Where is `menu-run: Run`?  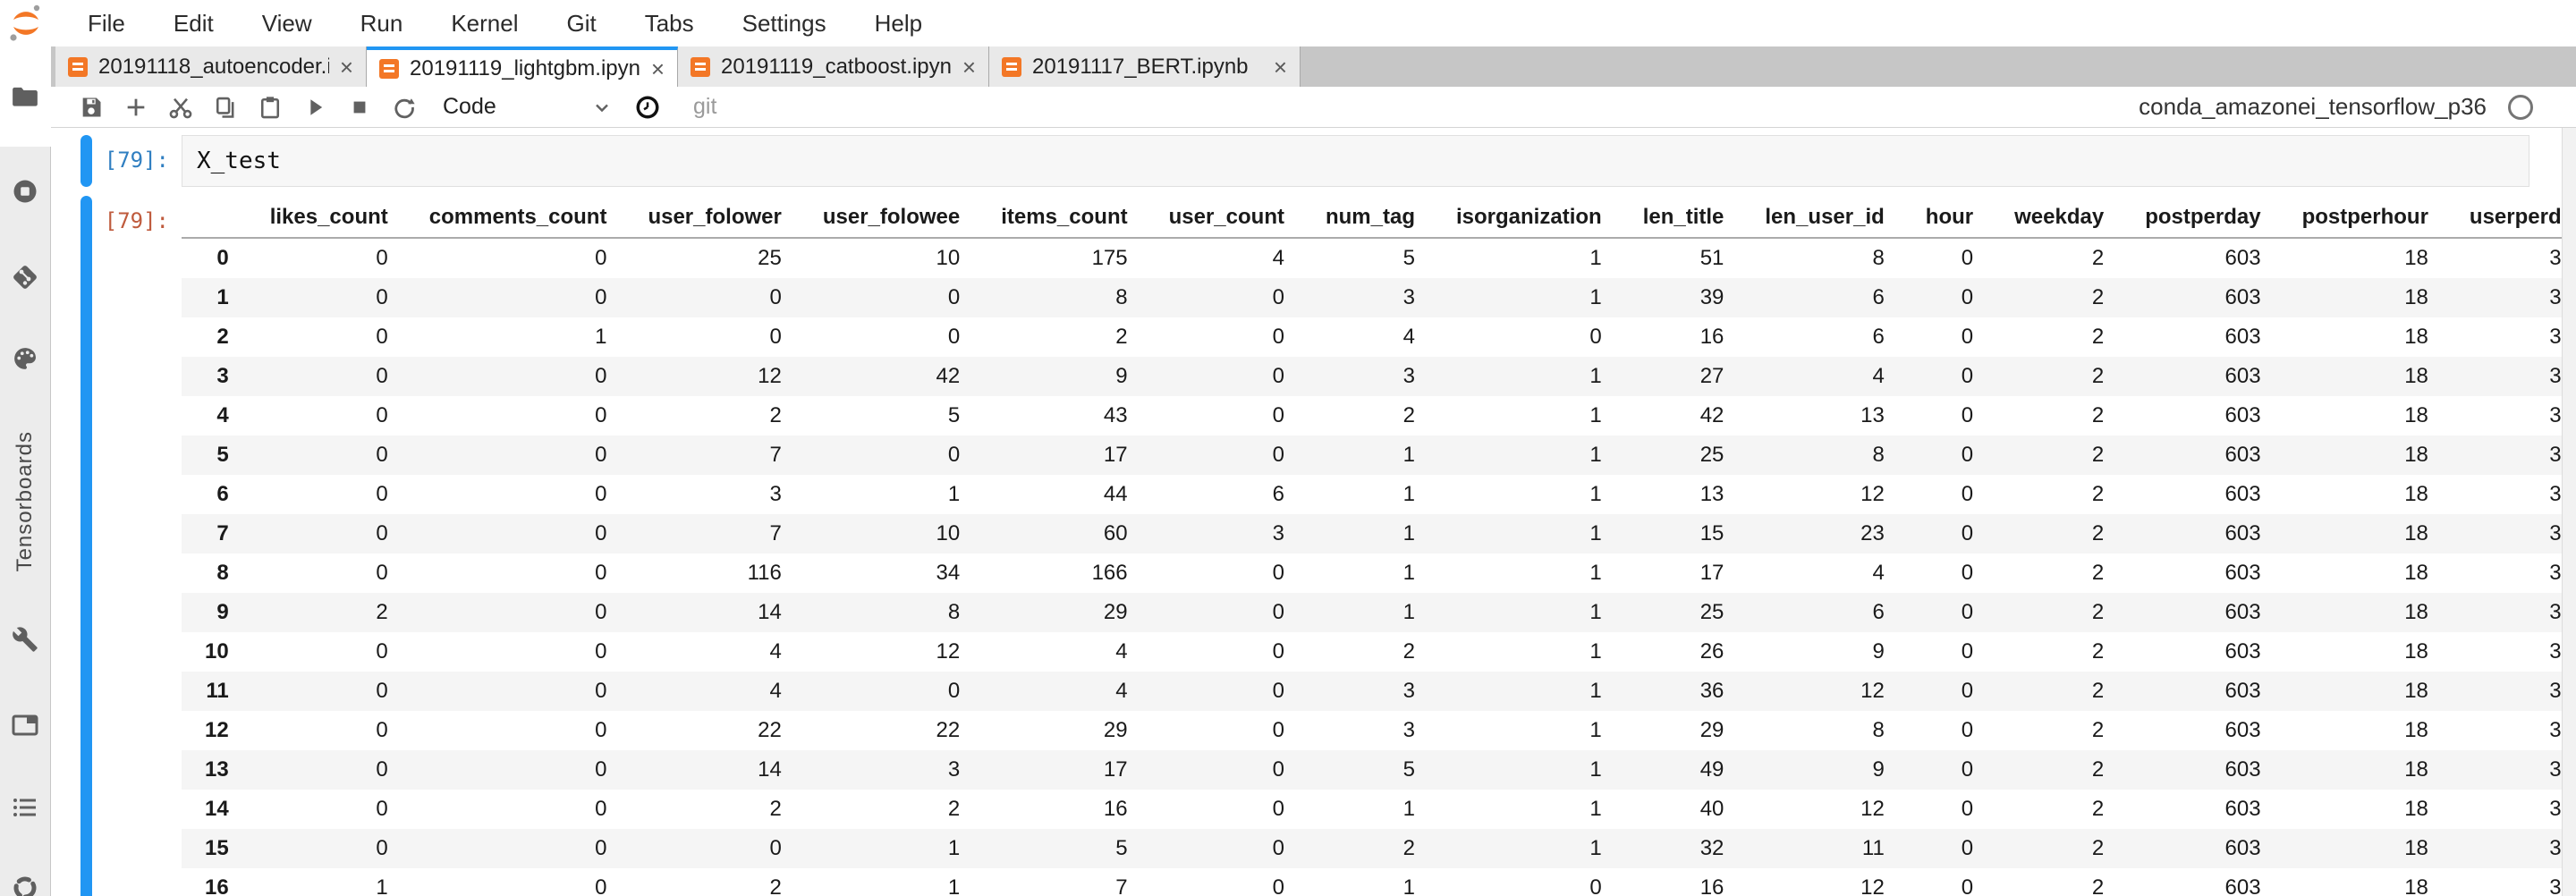 menu-run: Run is located at coordinates (381, 23).